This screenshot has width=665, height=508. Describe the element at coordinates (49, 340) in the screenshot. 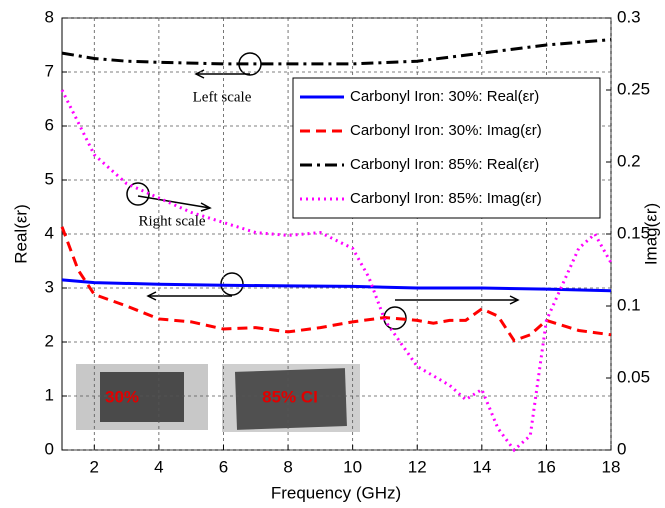

I see `y-tick-label: 2` at that location.